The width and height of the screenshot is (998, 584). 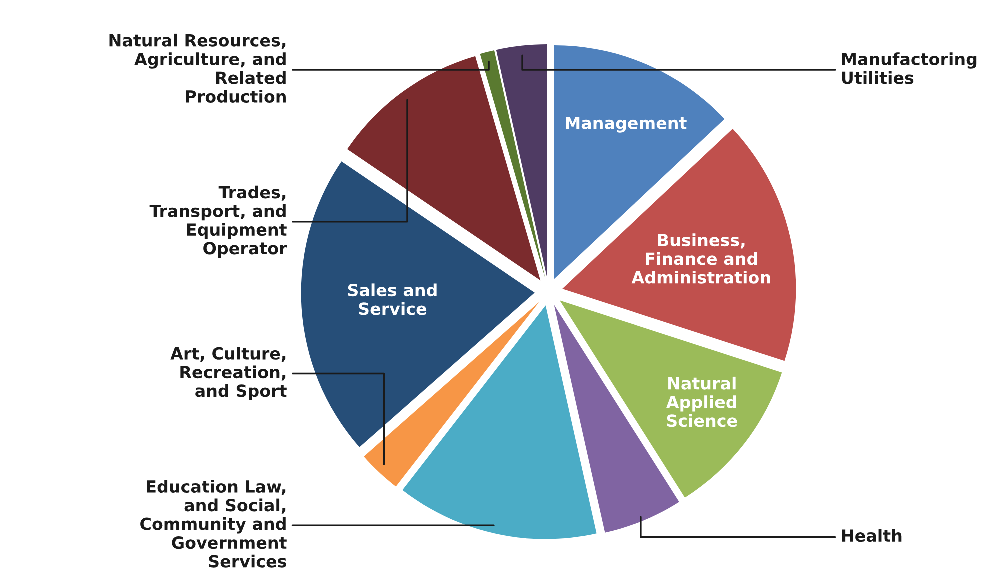 What do you see at coordinates (701, 259) in the screenshot?
I see `slice-label: Business, Finance and Administration` at bounding box center [701, 259].